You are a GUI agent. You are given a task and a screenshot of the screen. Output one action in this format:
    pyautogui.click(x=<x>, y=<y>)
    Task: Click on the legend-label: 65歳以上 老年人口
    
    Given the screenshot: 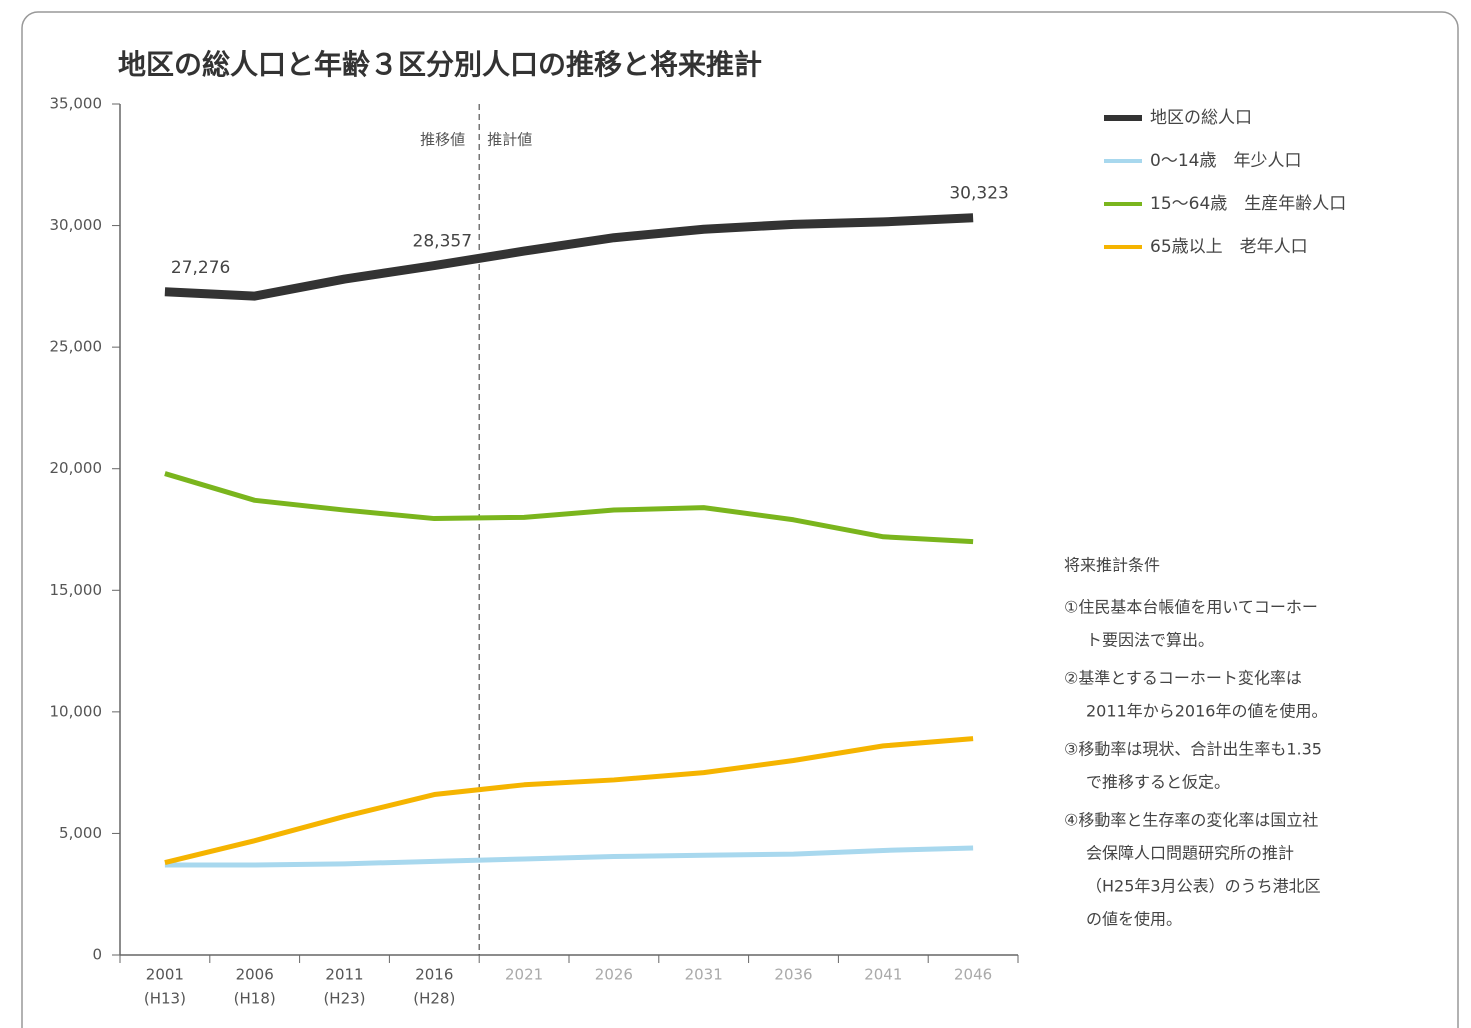 What is the action you would take?
    pyautogui.click(x=1229, y=247)
    